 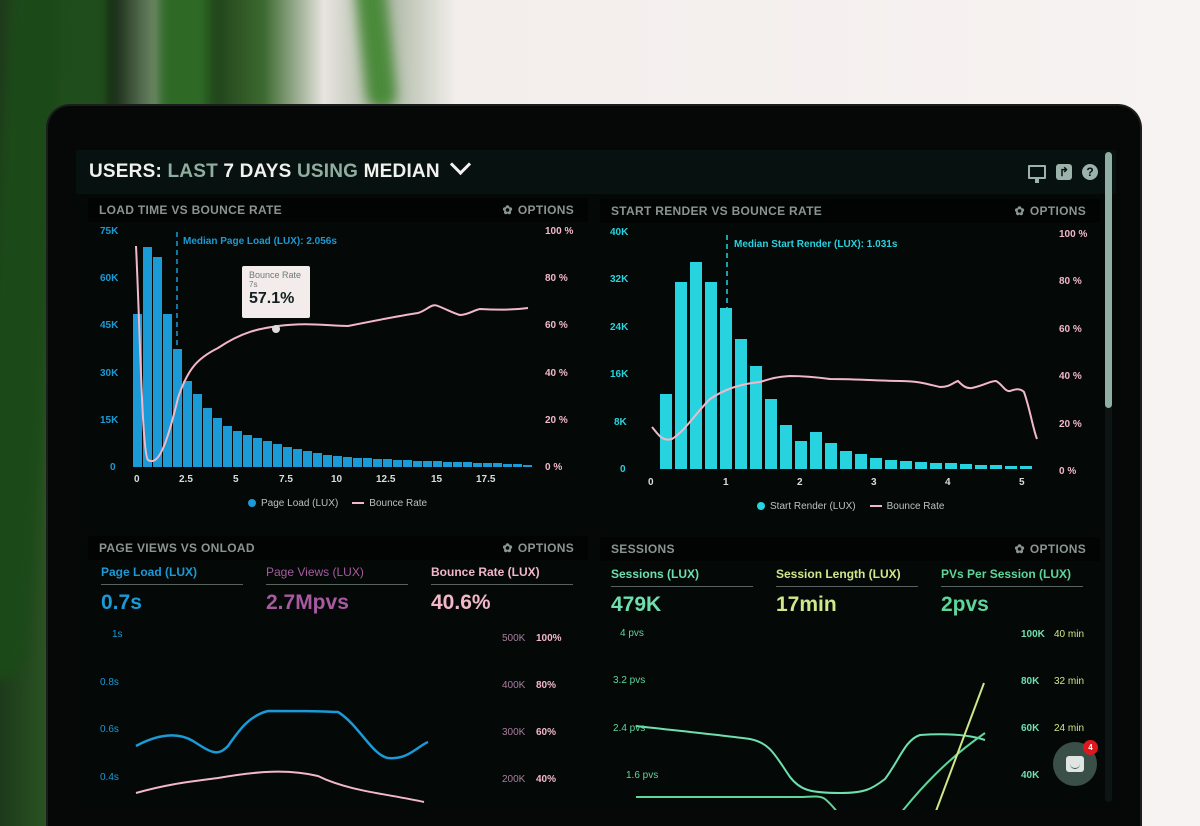 What do you see at coordinates (338, 548) in the screenshot?
I see `panel-header: PAGE VIEWS VS ONLOAD ✿ OPTIONS` at bounding box center [338, 548].